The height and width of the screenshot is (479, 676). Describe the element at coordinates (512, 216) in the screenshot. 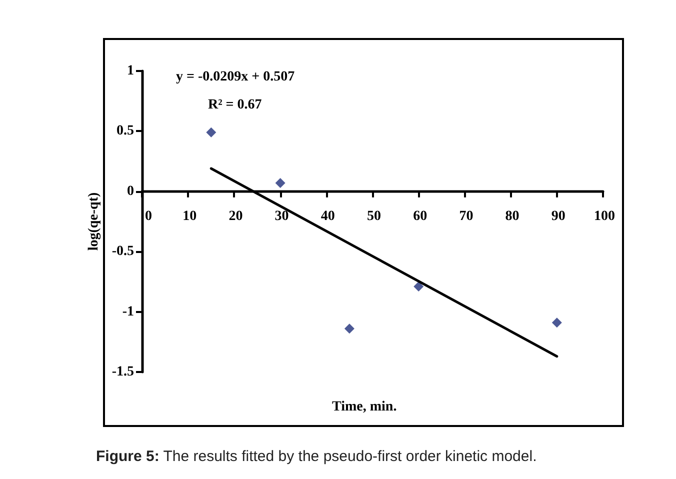

I see `x-tick-label: 80` at that location.